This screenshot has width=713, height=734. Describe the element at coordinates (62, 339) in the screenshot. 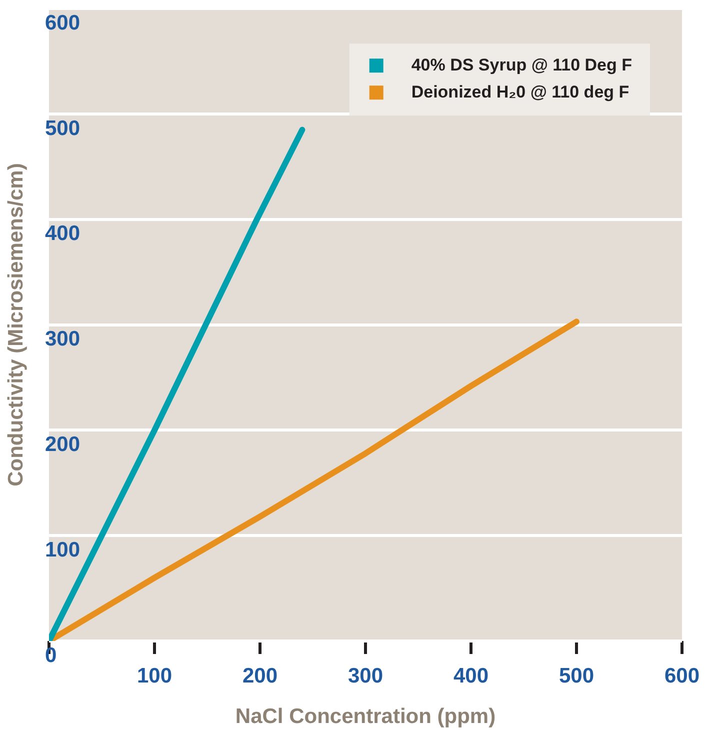

I see `y-tick-label: 300` at that location.